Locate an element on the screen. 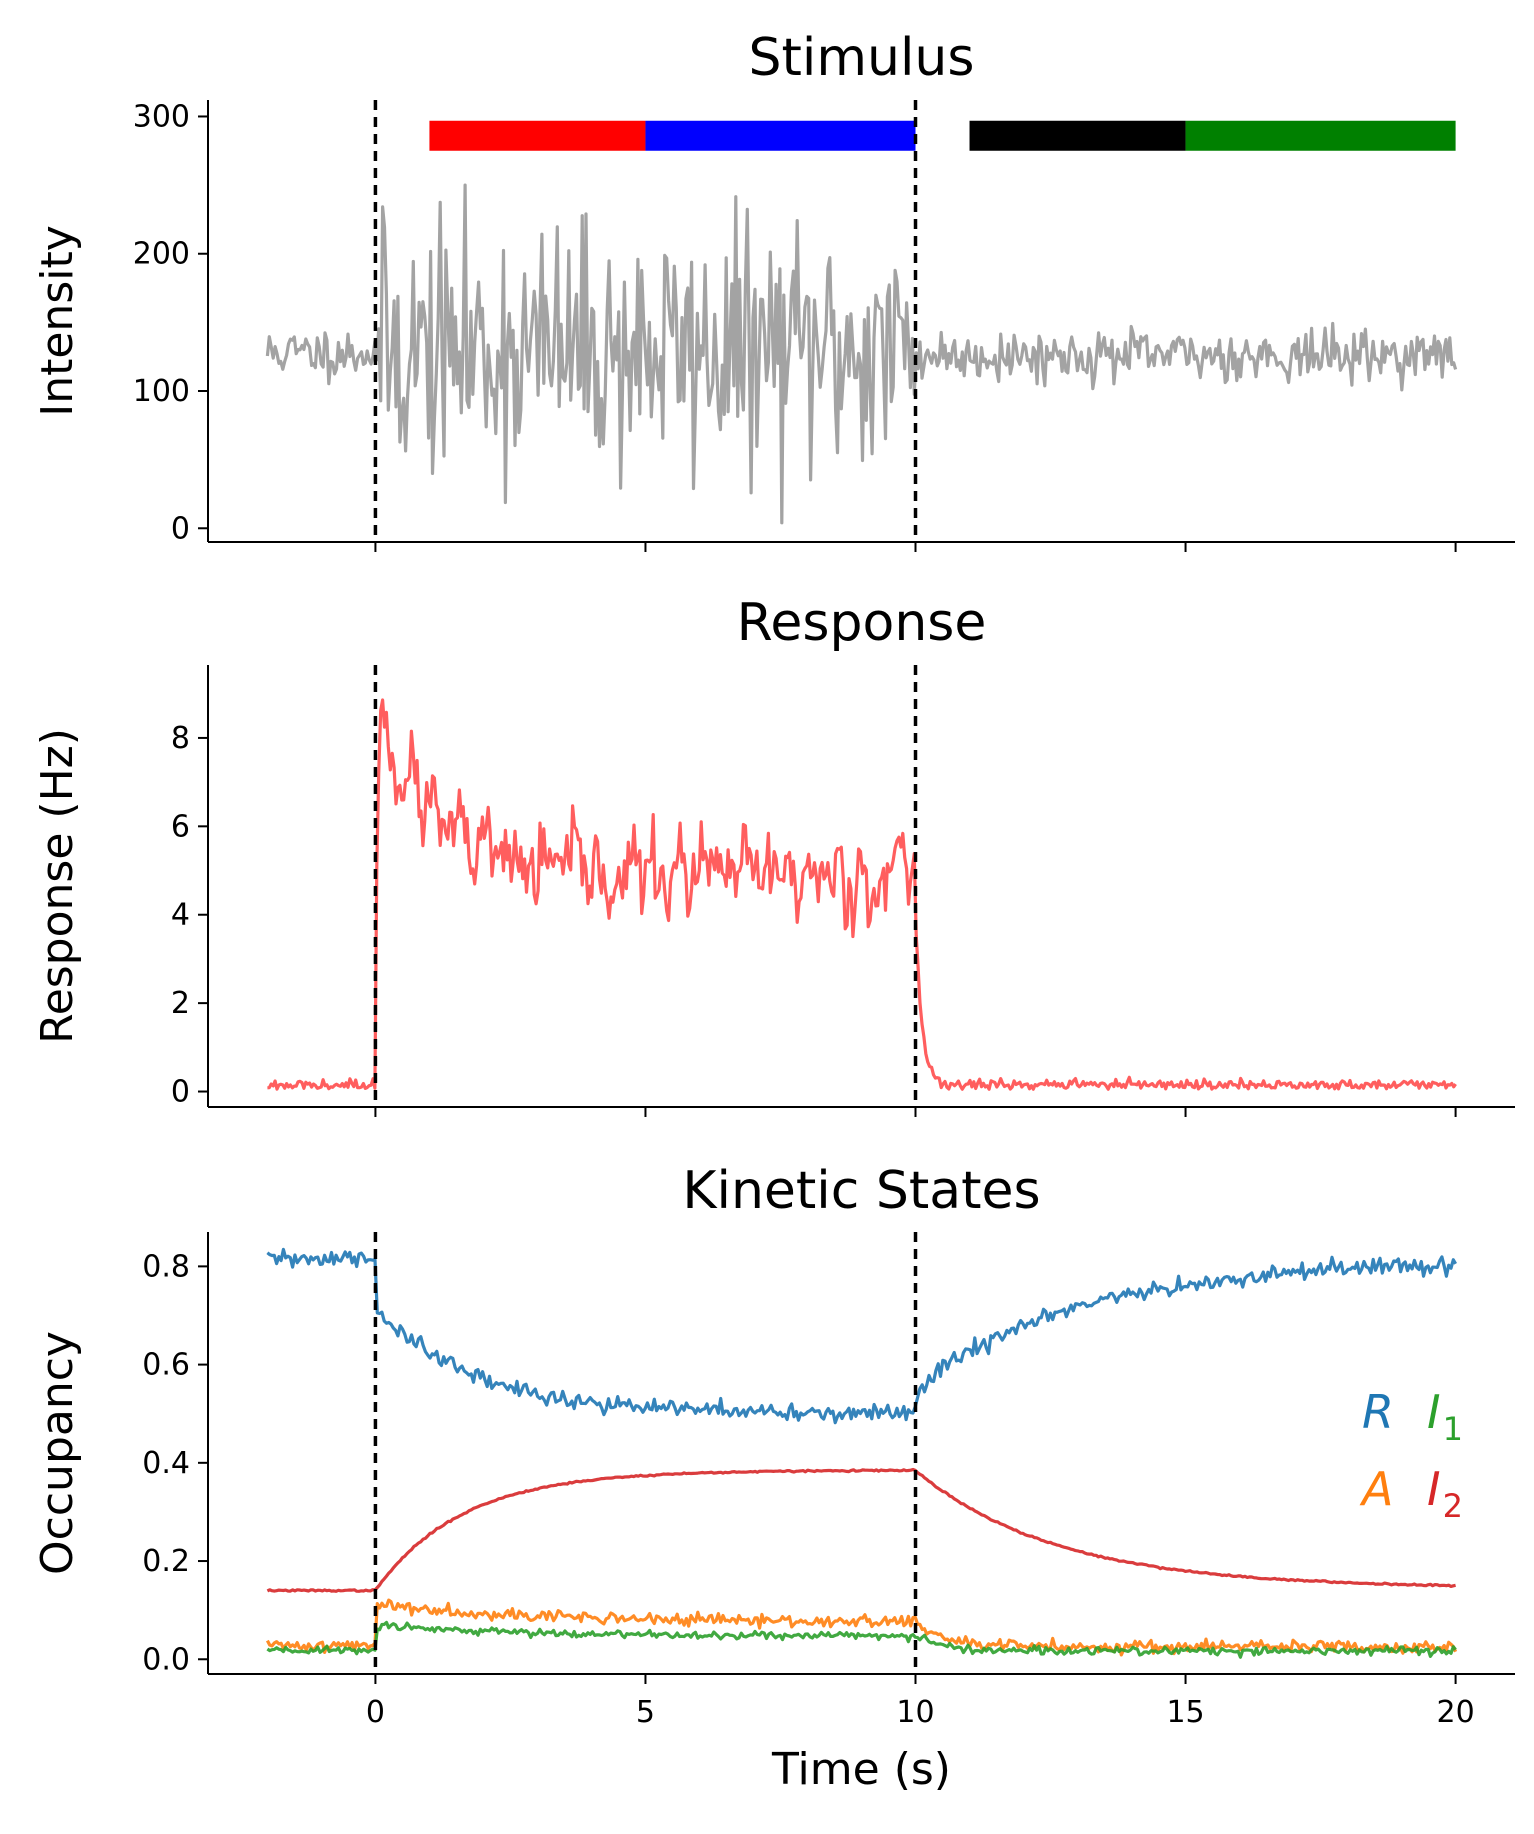 The width and height of the screenshot is (1534, 1834). y-tick-label: 8 is located at coordinates (180, 738).